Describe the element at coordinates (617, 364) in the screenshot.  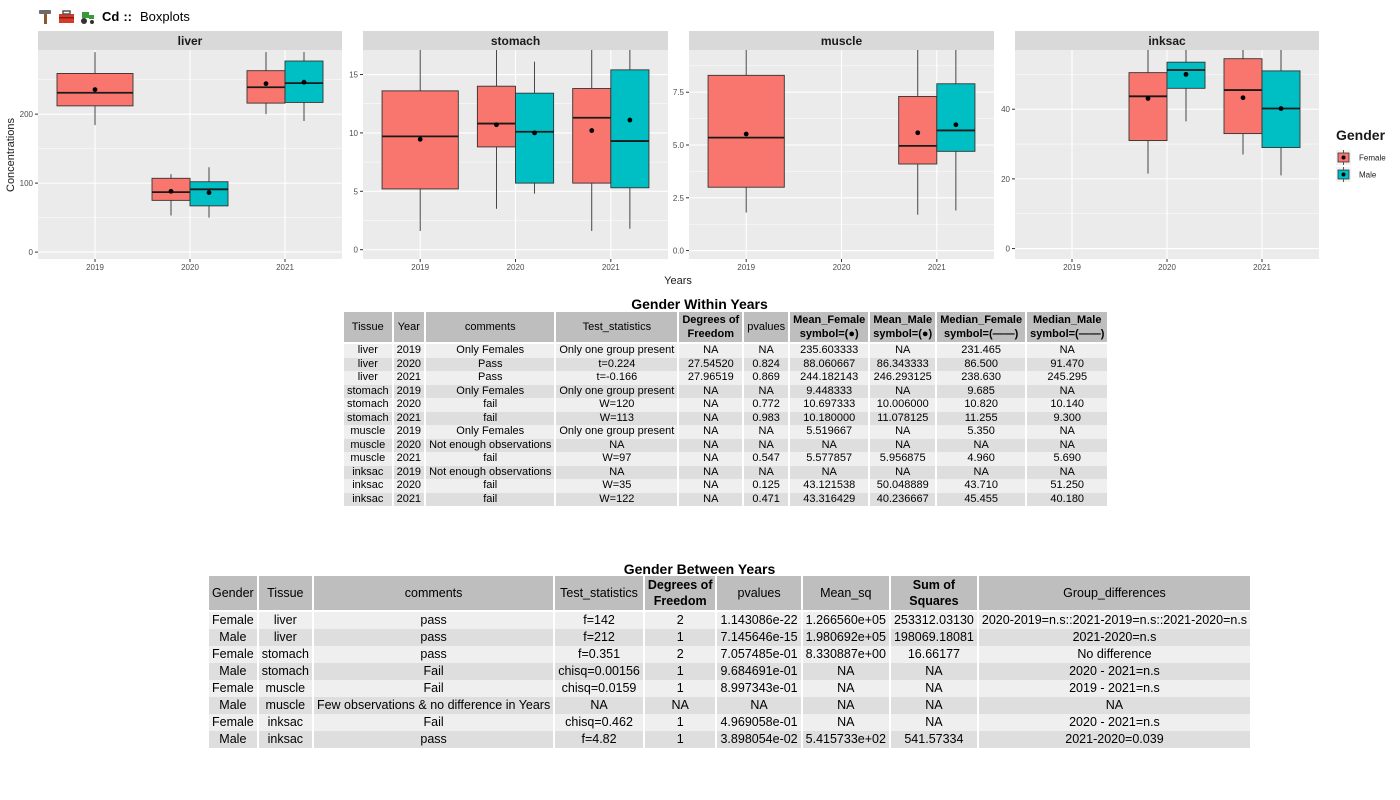
I see `table-cell: t=0.224` at that location.